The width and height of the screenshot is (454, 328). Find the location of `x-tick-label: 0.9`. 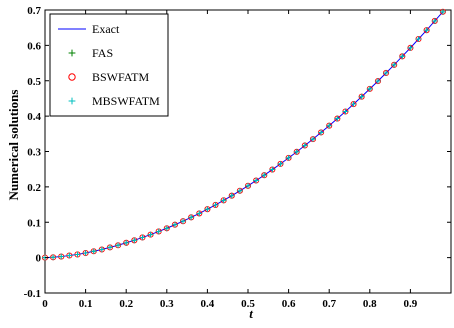

x-tick-label: 0.9 is located at coordinates (411, 304).